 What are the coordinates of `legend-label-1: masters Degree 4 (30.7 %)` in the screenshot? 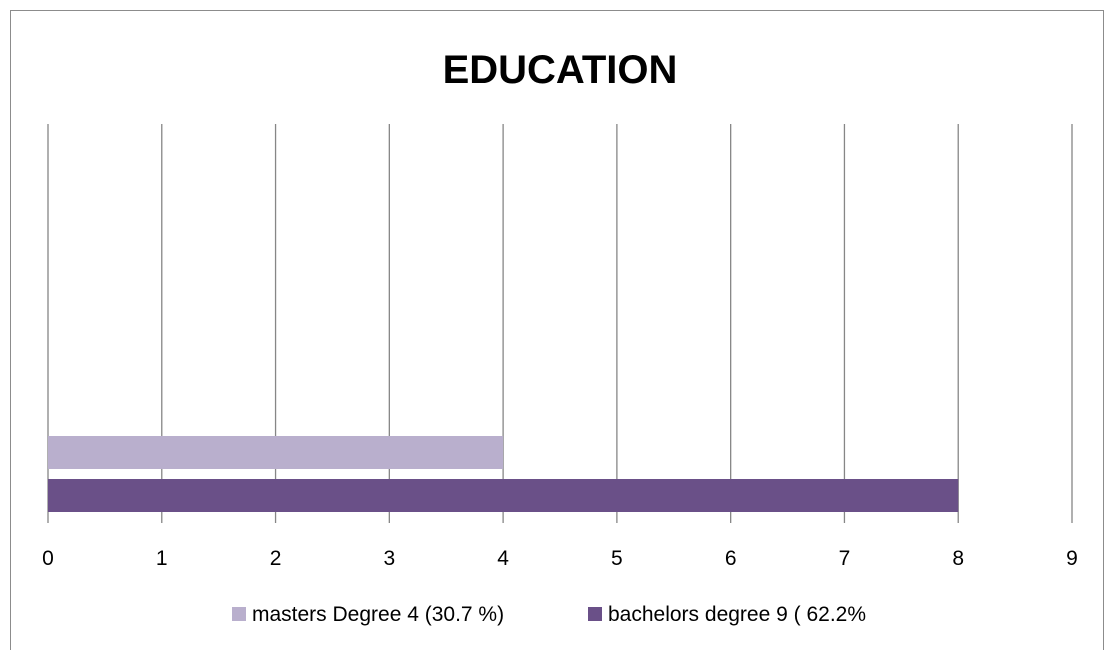 It's located at (378, 614).